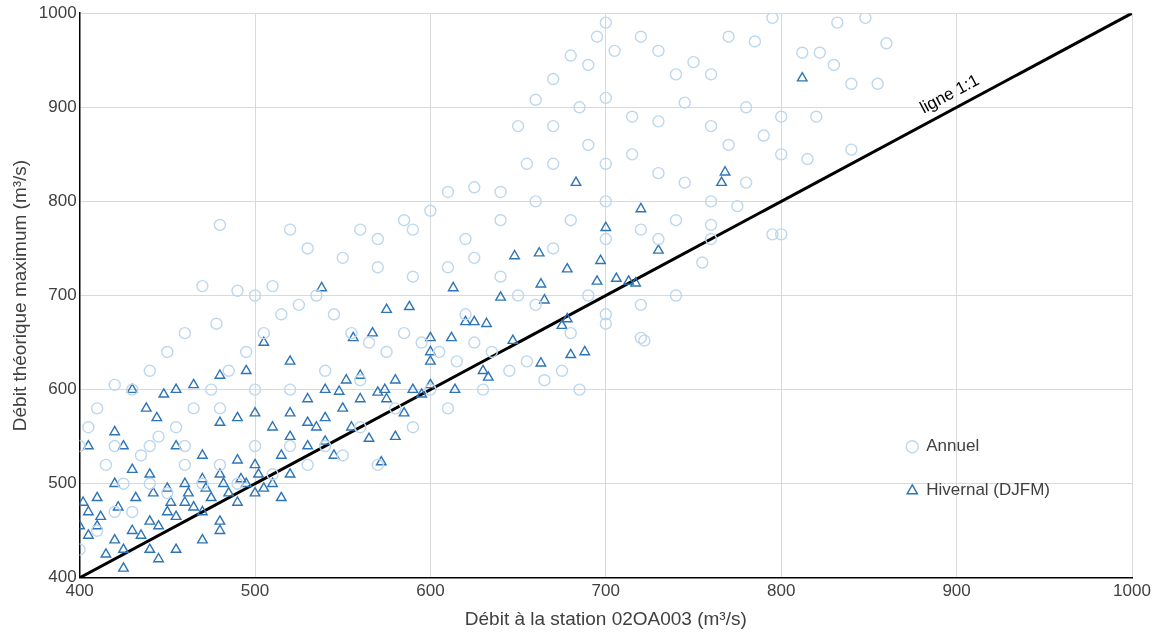 The height and width of the screenshot is (640, 1162). I want to click on x-axis-title: Débit à la station 02OA003 (m³/s), so click(605, 618).